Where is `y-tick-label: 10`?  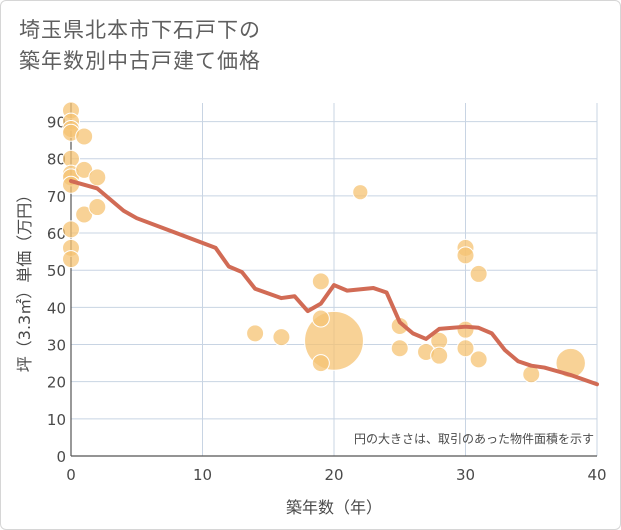 y-tick-label: 10 is located at coordinates (56, 420).